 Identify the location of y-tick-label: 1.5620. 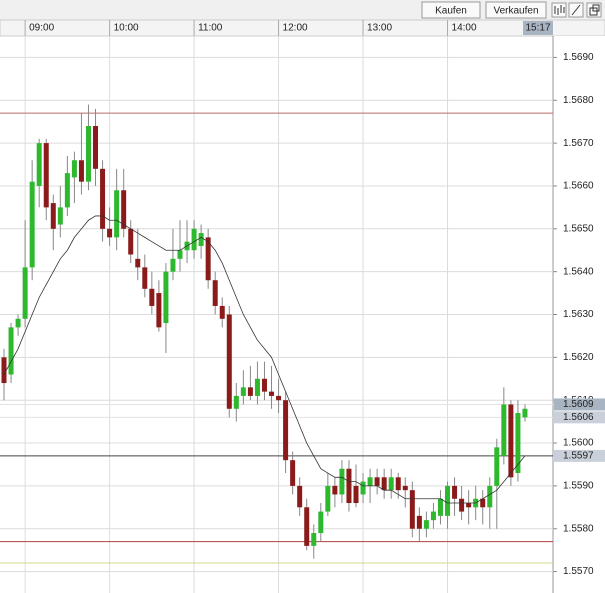
(578, 357).